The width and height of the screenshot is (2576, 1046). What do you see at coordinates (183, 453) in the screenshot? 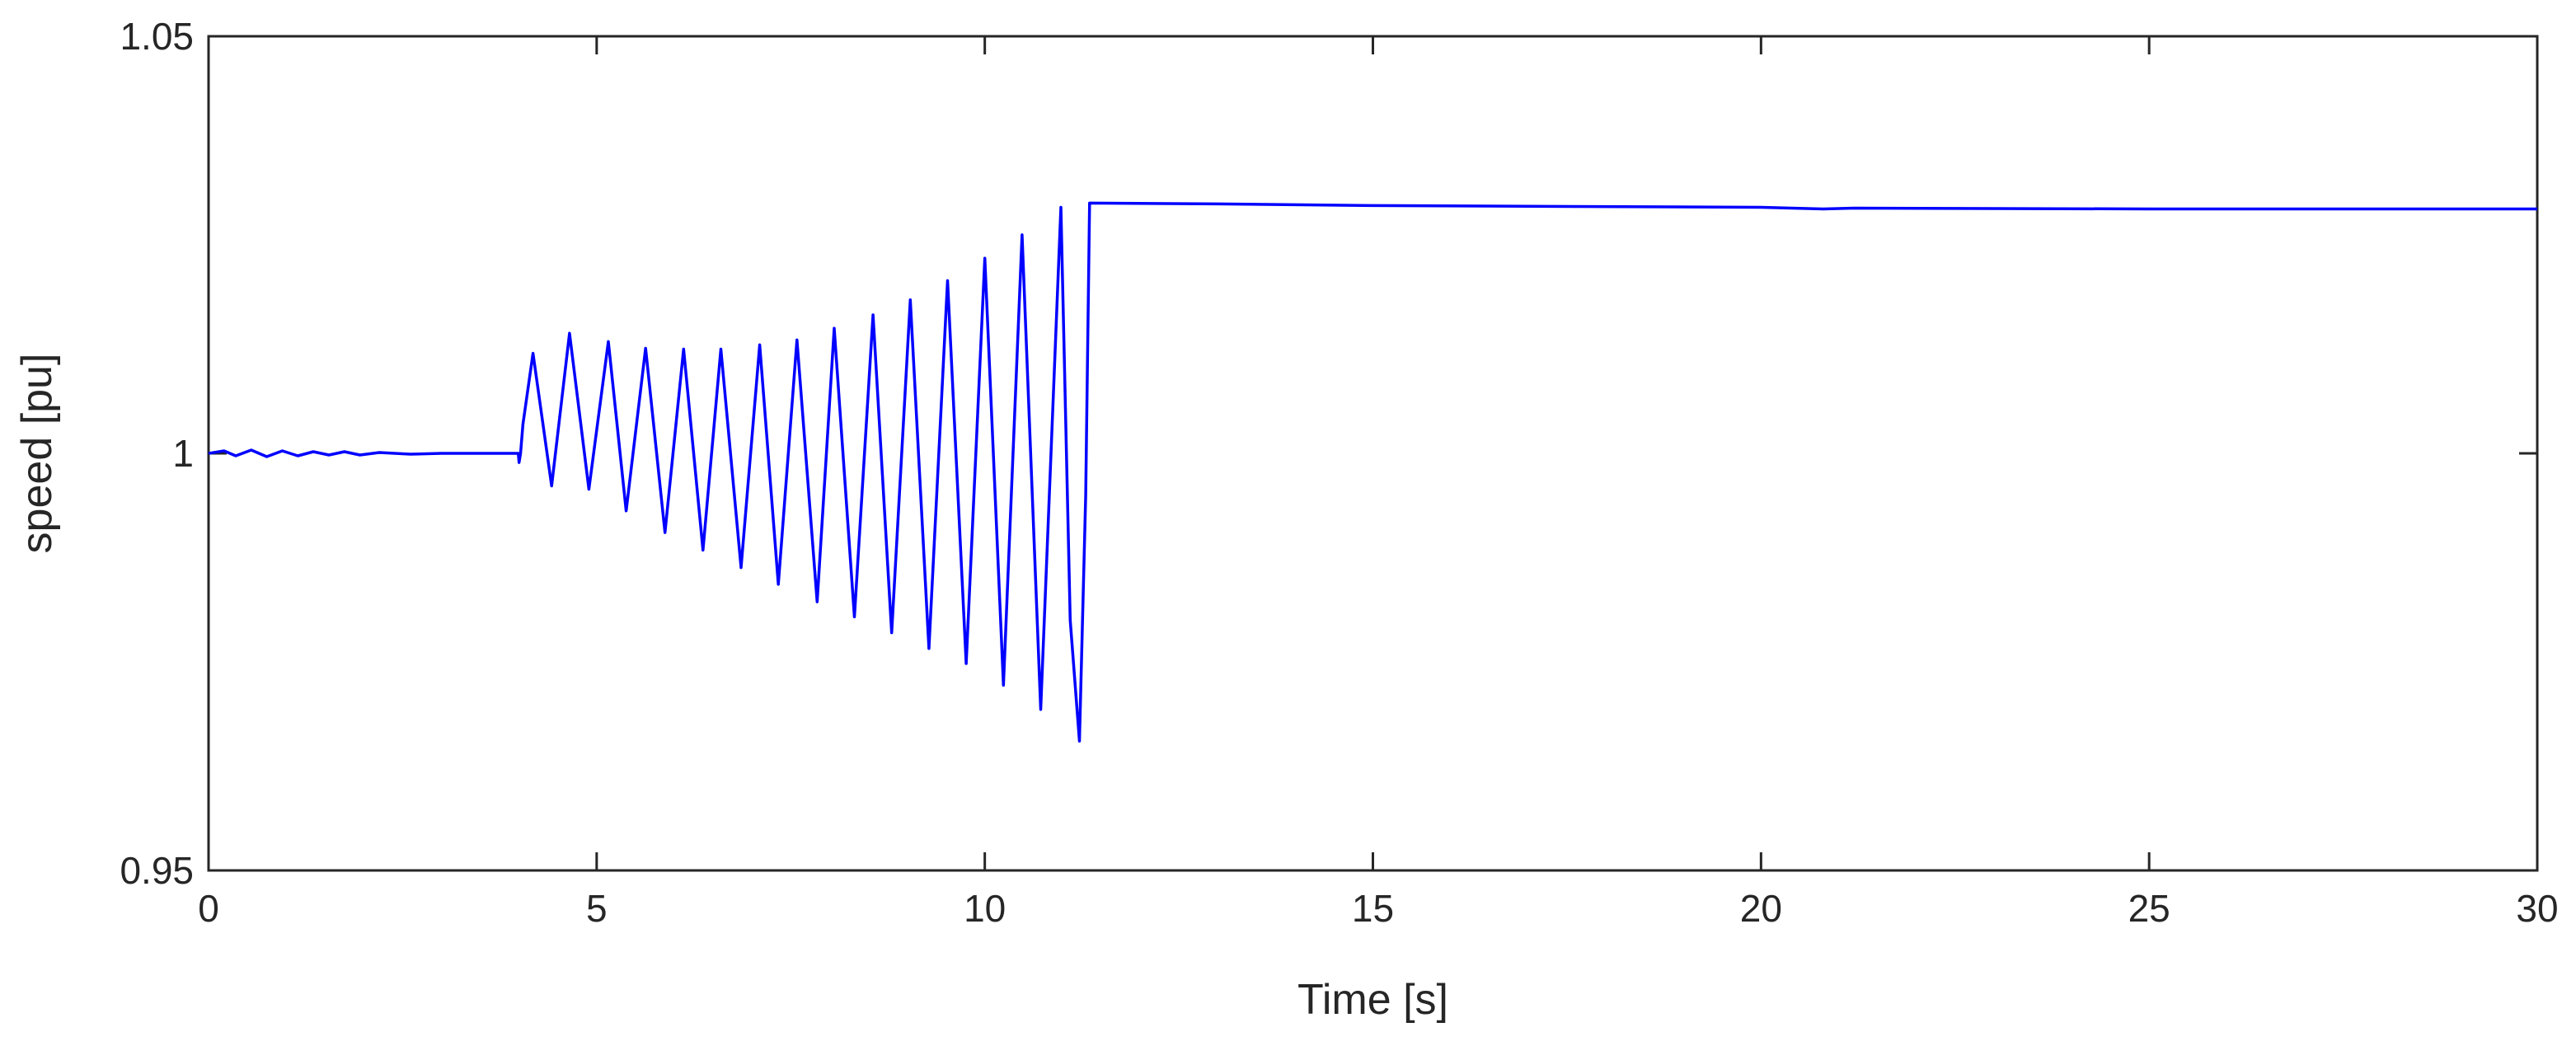
I see `y-tick-label: 1` at bounding box center [183, 453].